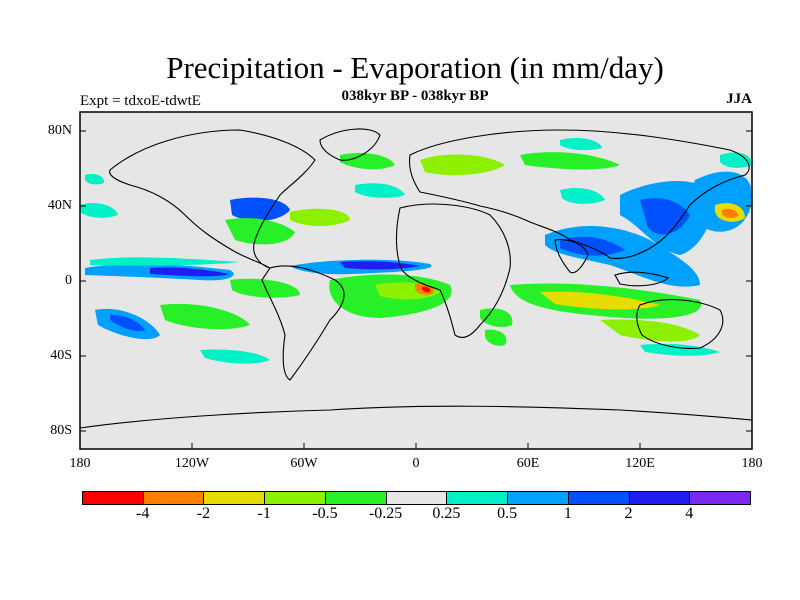 The height and width of the screenshot is (600, 800). Describe the element at coordinates (571, 256) in the screenshot. I see `coast-india` at that location.